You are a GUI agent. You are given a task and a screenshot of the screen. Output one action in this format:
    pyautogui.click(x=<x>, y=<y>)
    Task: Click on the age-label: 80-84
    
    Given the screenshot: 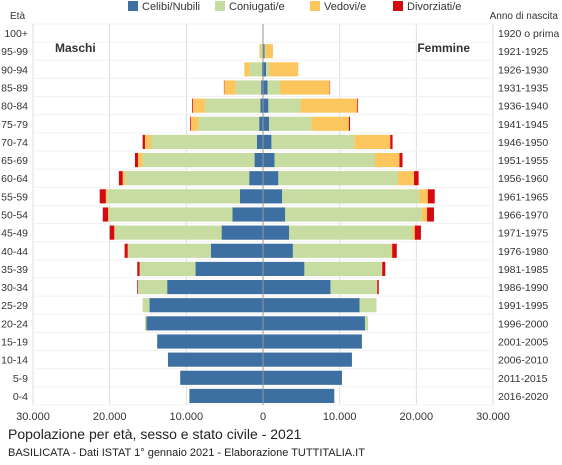 What is the action you would take?
    pyautogui.click(x=14, y=107)
    